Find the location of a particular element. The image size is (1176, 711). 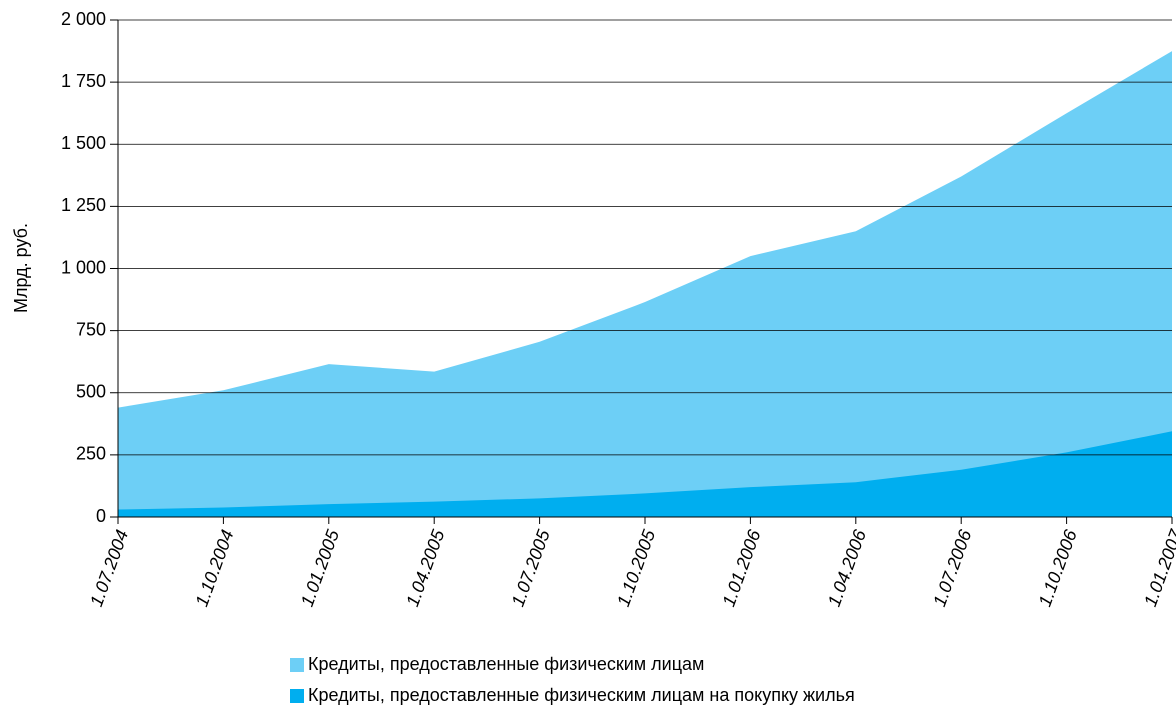

y-tick-label: 1 500 is located at coordinates (83, 143).